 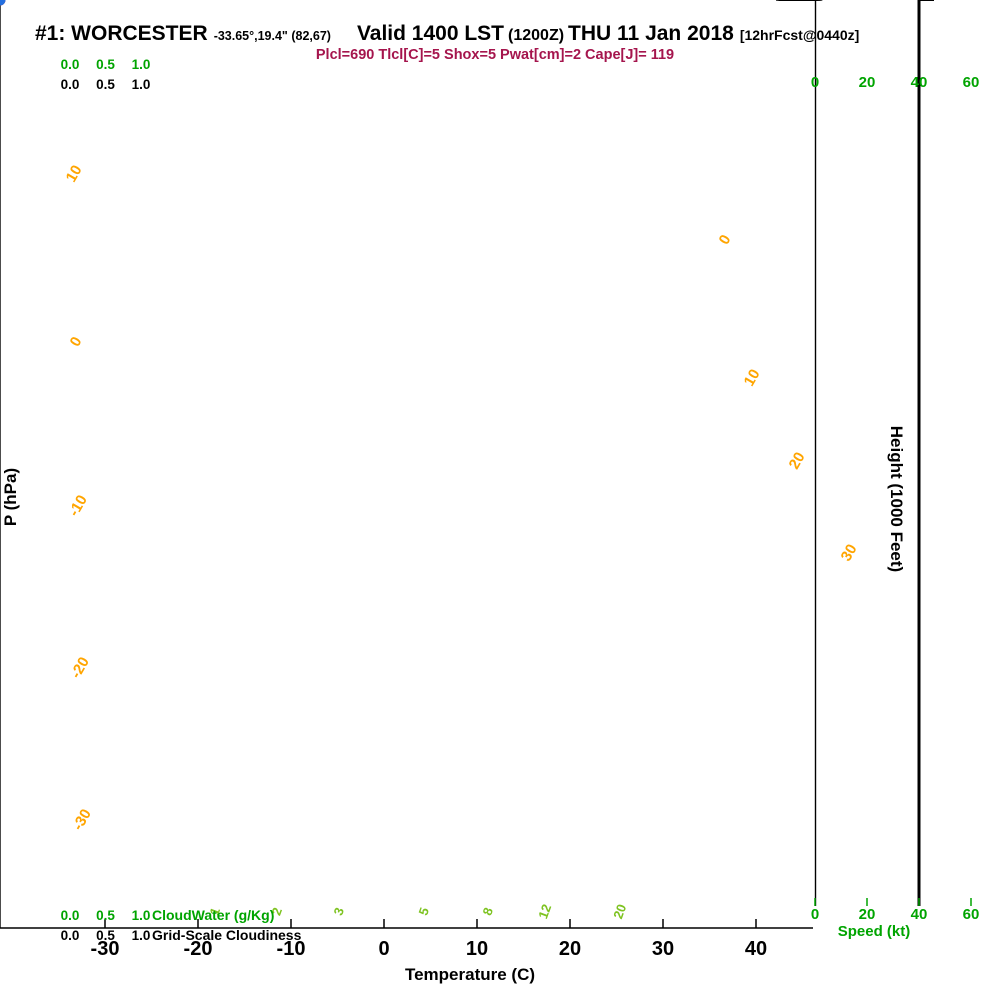 I want to click on temperature-tick-label: 40, so click(x=756, y=949).